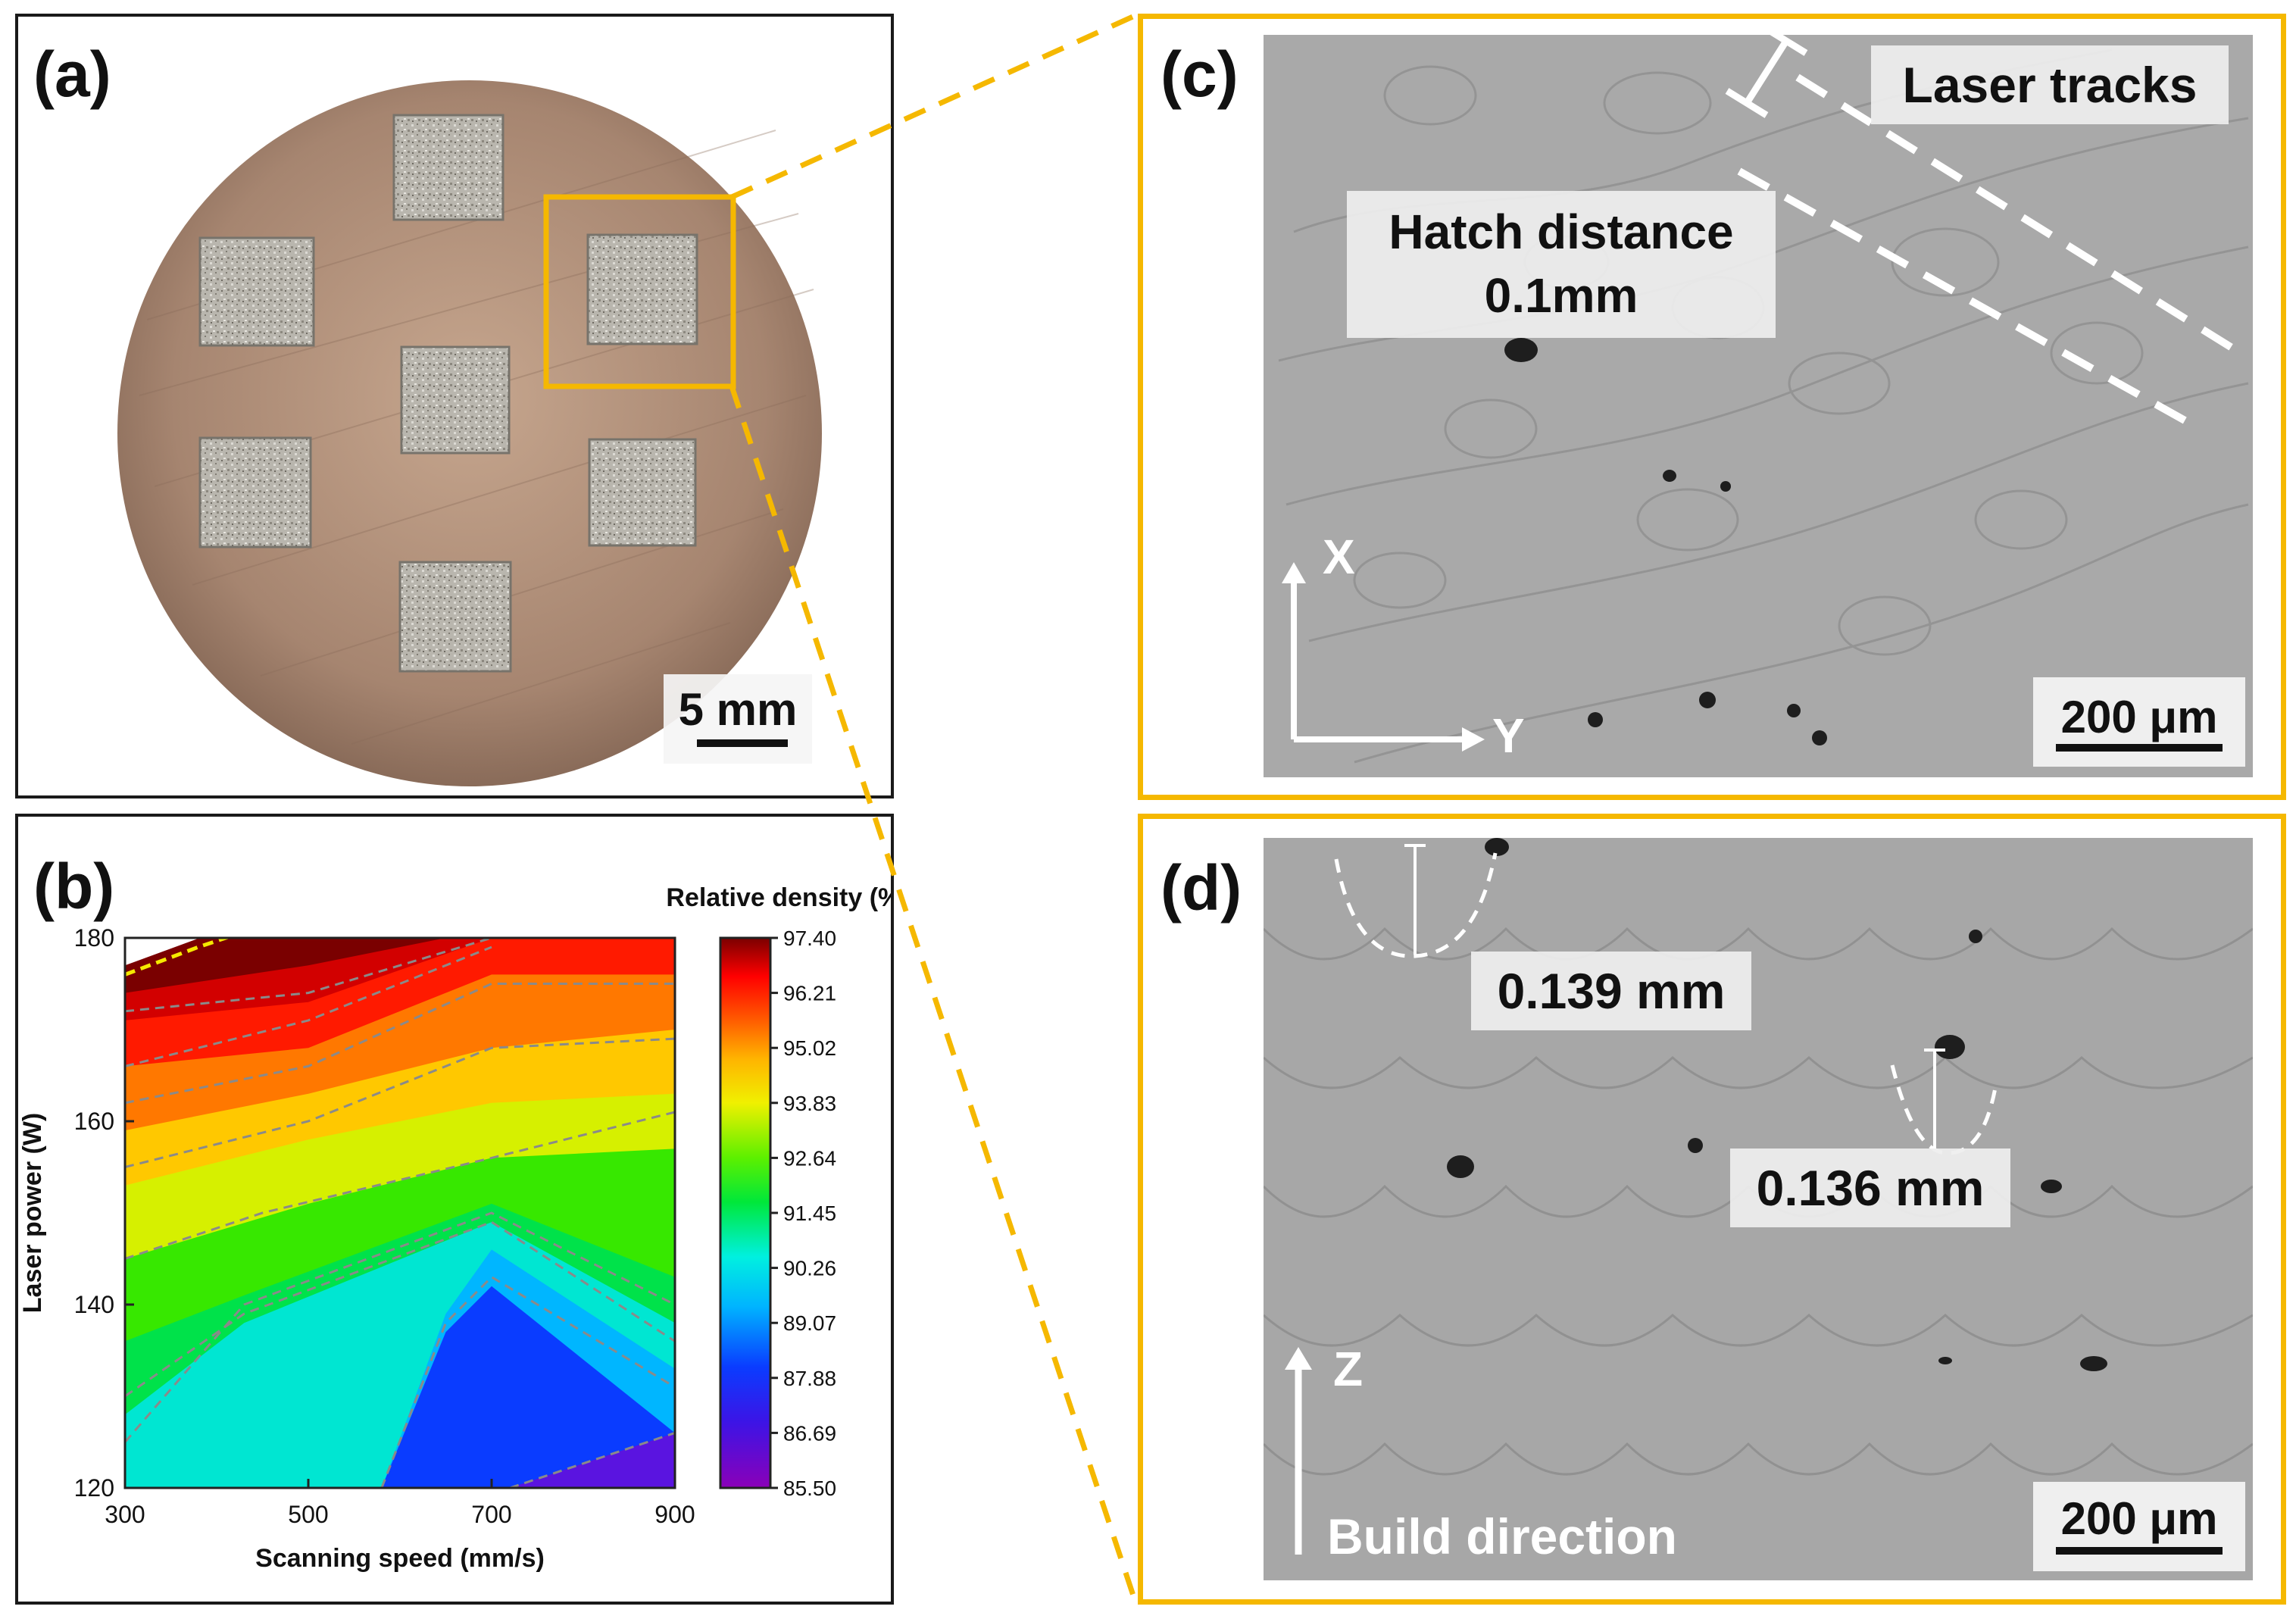 The width and height of the screenshot is (2296, 1622). What do you see at coordinates (1298, 1451) in the screenshot?
I see `build-direction-arrow` at bounding box center [1298, 1451].